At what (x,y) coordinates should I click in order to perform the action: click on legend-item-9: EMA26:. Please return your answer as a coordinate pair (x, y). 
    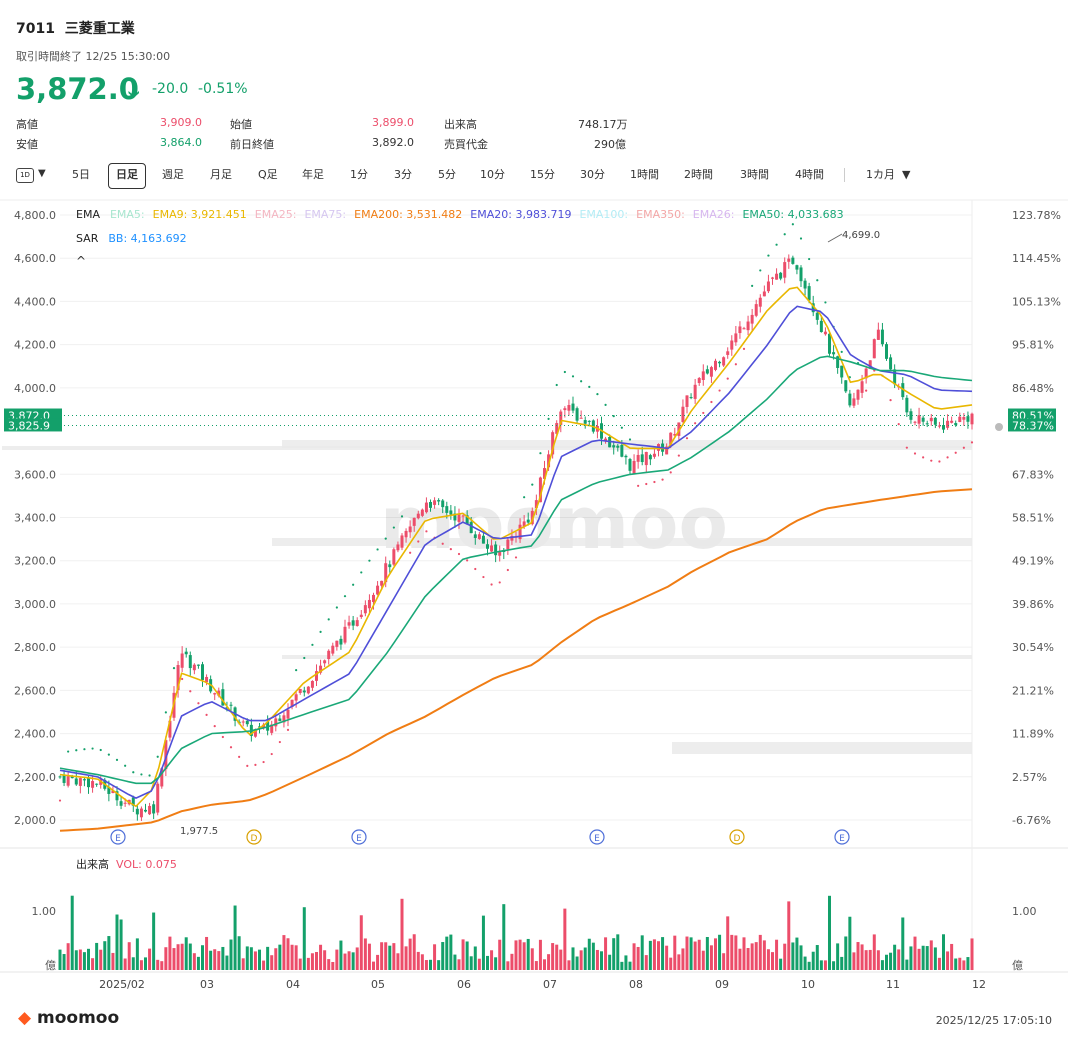
    Looking at the image, I should click on (713, 214).